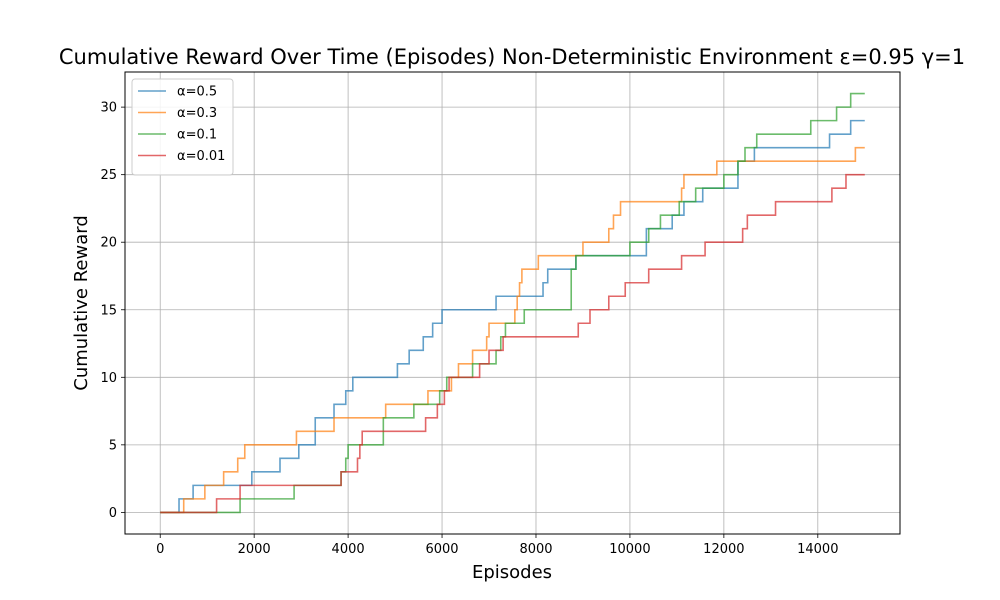  I want to click on x-axis-label: Episodes, so click(512, 572).